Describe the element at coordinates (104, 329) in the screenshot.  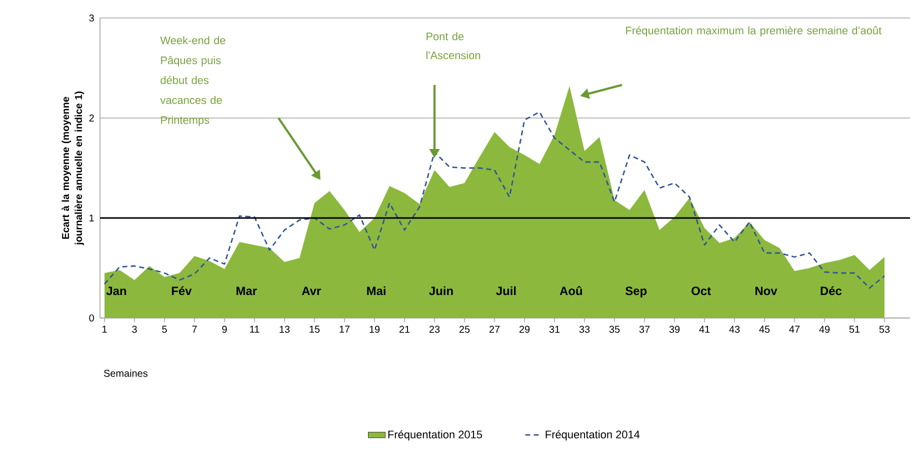
I see `x-tick-label: 1` at that location.